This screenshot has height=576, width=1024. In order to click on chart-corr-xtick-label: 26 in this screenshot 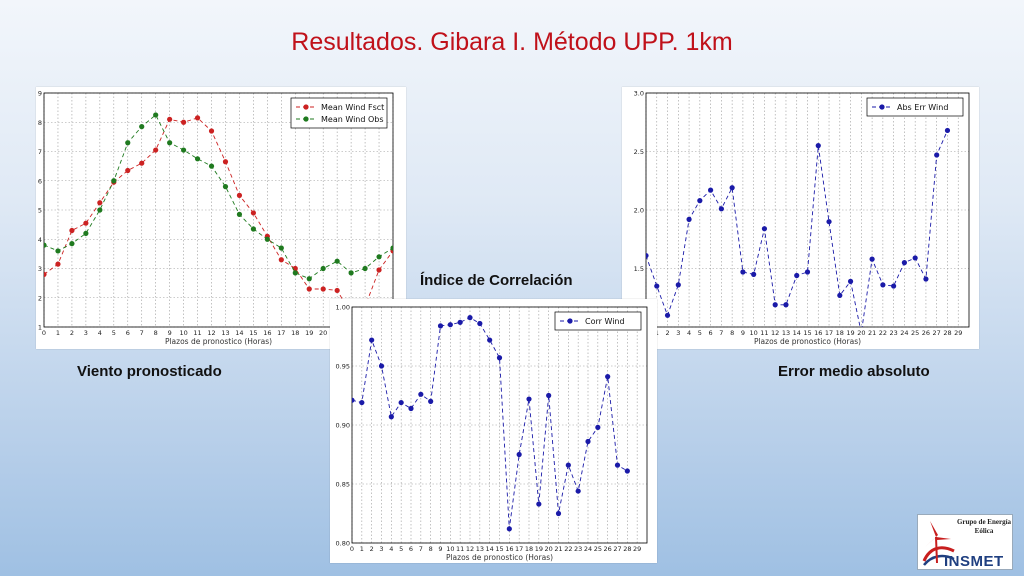, I will do `click(608, 549)`.